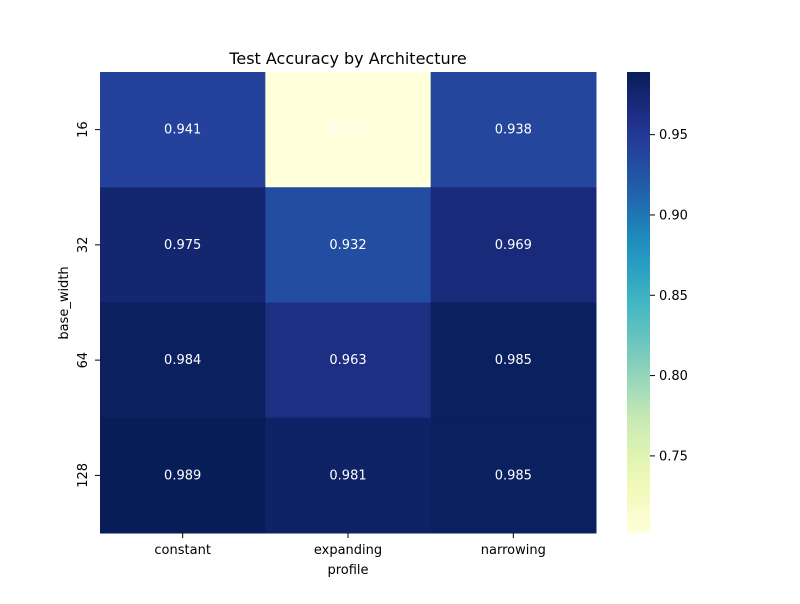 The image size is (800, 604). I want to click on cell-value-label: 0.963, so click(347, 360).